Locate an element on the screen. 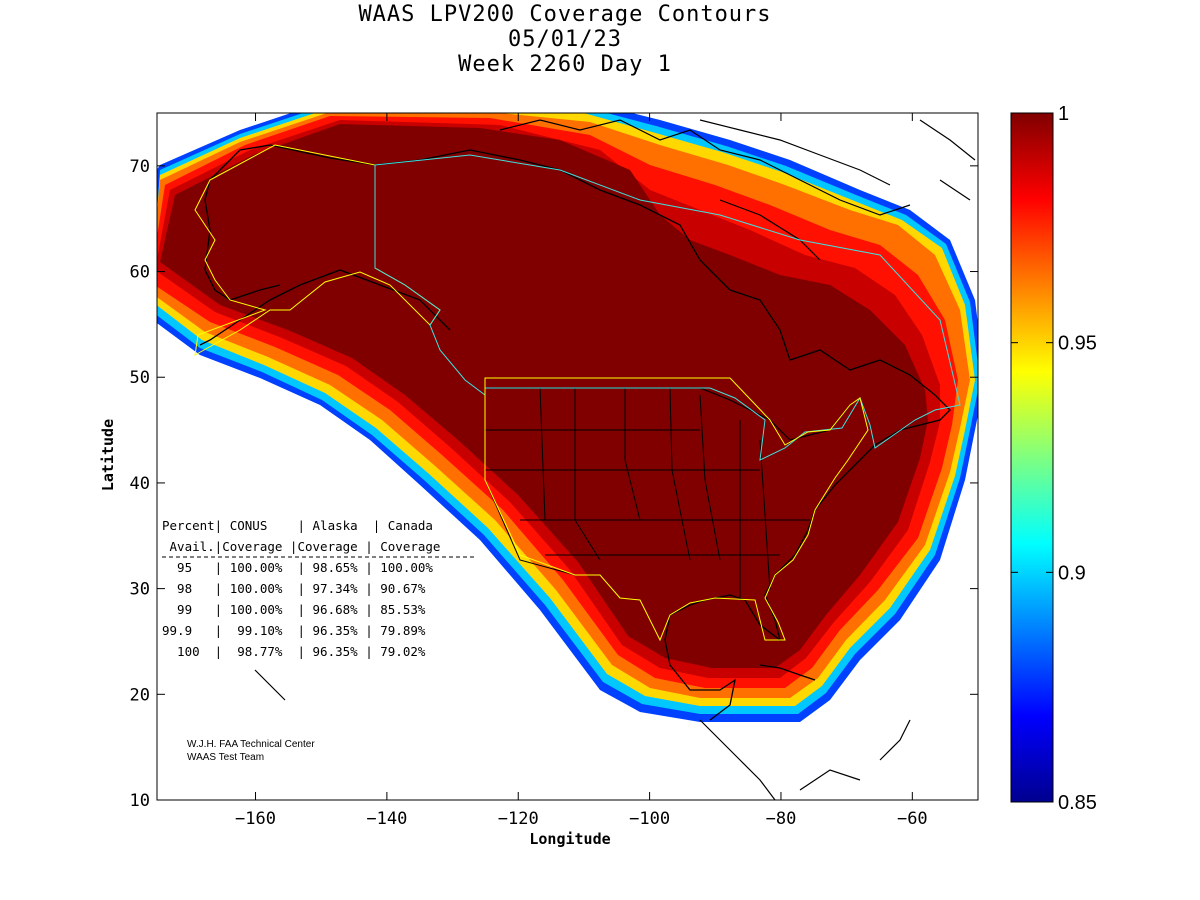 The width and height of the screenshot is (1200, 900). region-outline-conus is located at coordinates (676, 509).